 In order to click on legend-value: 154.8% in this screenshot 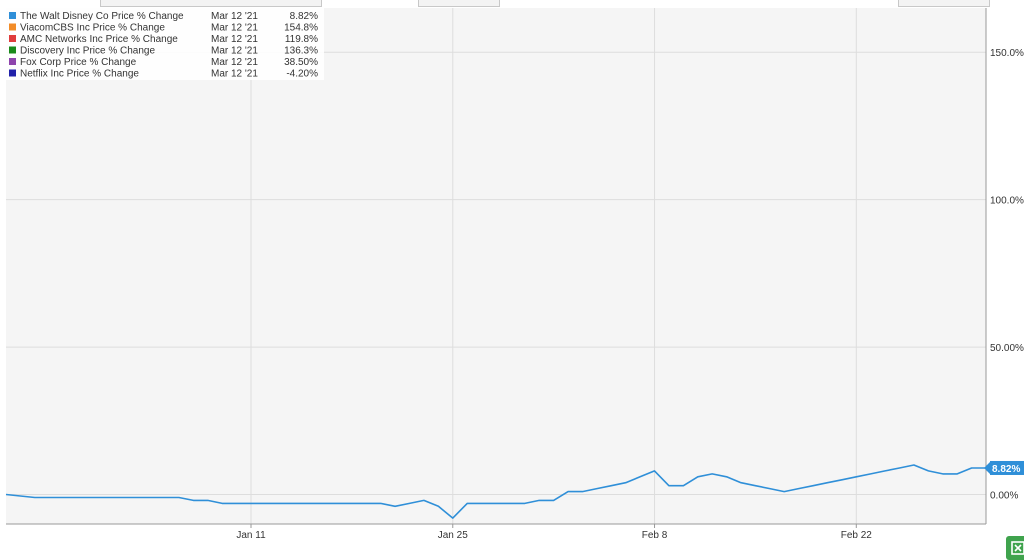, I will do `click(301, 28)`.